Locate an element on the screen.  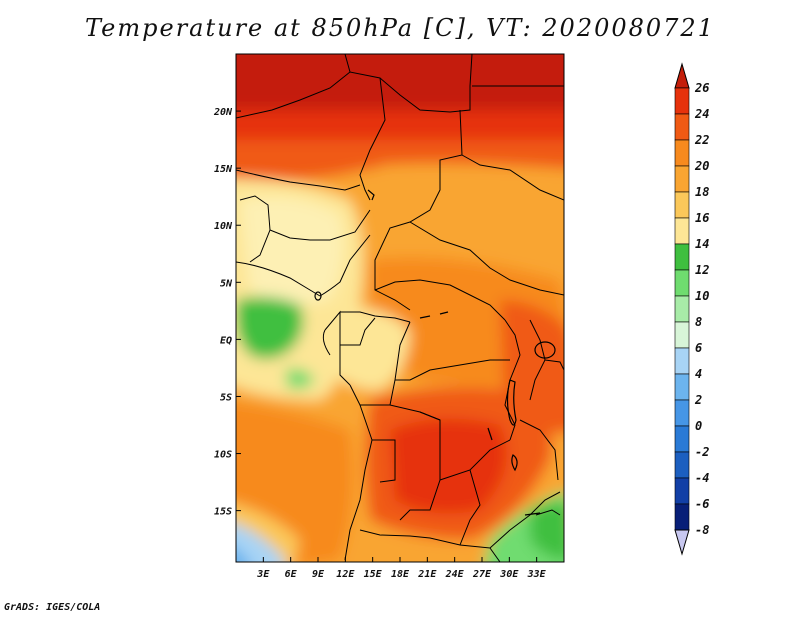
colorbar-label: -6 is located at coordinates (702, 504).